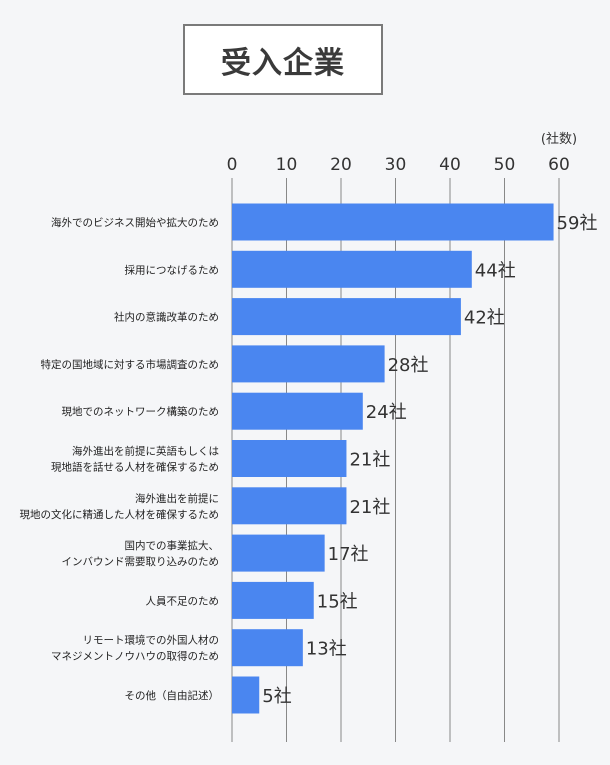 Image resolution: width=610 pixels, height=765 pixels. I want to click on category-label: その他（自由記述）, so click(172, 695).